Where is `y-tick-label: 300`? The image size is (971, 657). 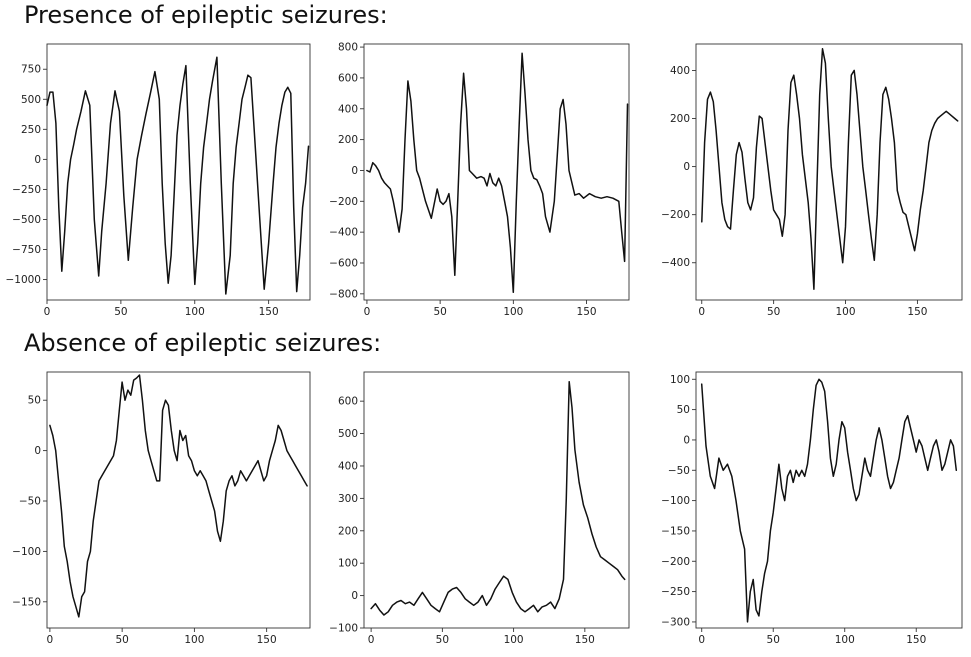 y-tick-label: 300 is located at coordinates (348, 499).